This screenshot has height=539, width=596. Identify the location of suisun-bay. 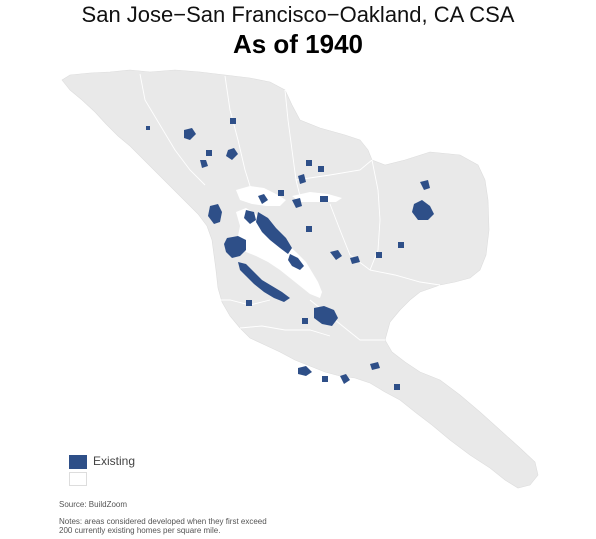
(317, 197).